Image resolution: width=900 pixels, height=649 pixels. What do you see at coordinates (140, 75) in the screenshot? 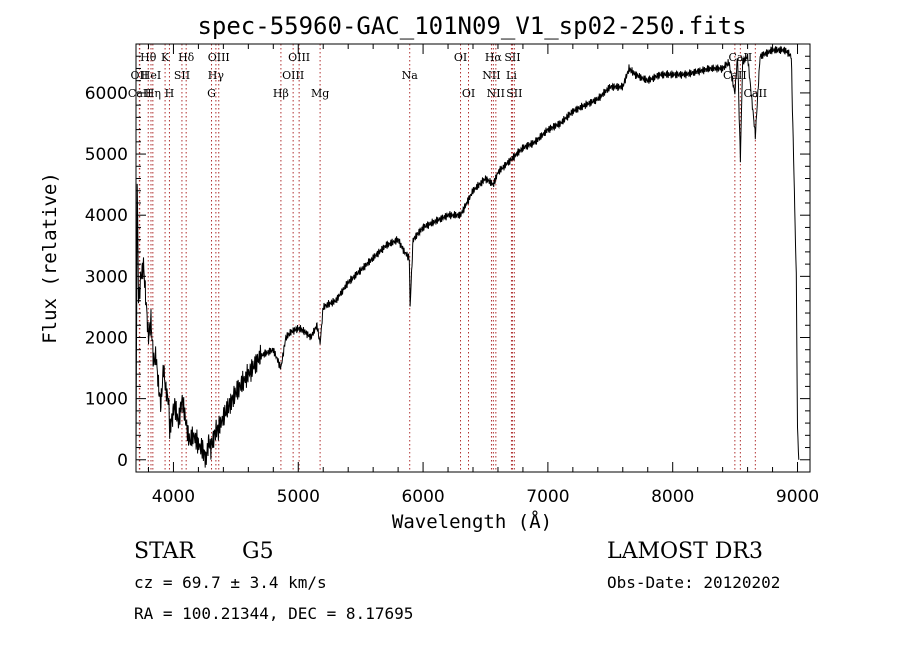
I see `line-label-1: OII` at bounding box center [140, 75].